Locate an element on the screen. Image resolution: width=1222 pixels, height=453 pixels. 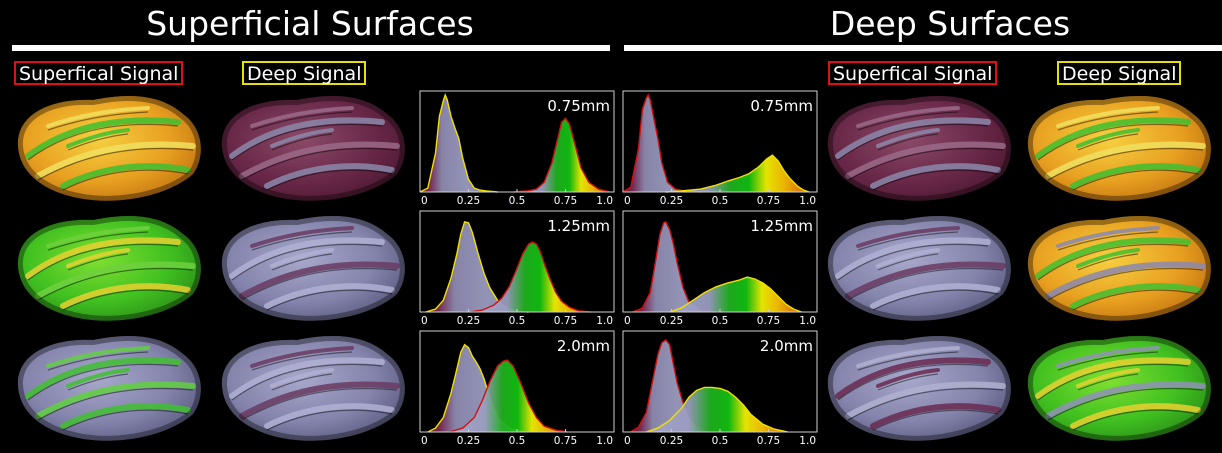
superficial-rule is located at coordinates (311, 48).